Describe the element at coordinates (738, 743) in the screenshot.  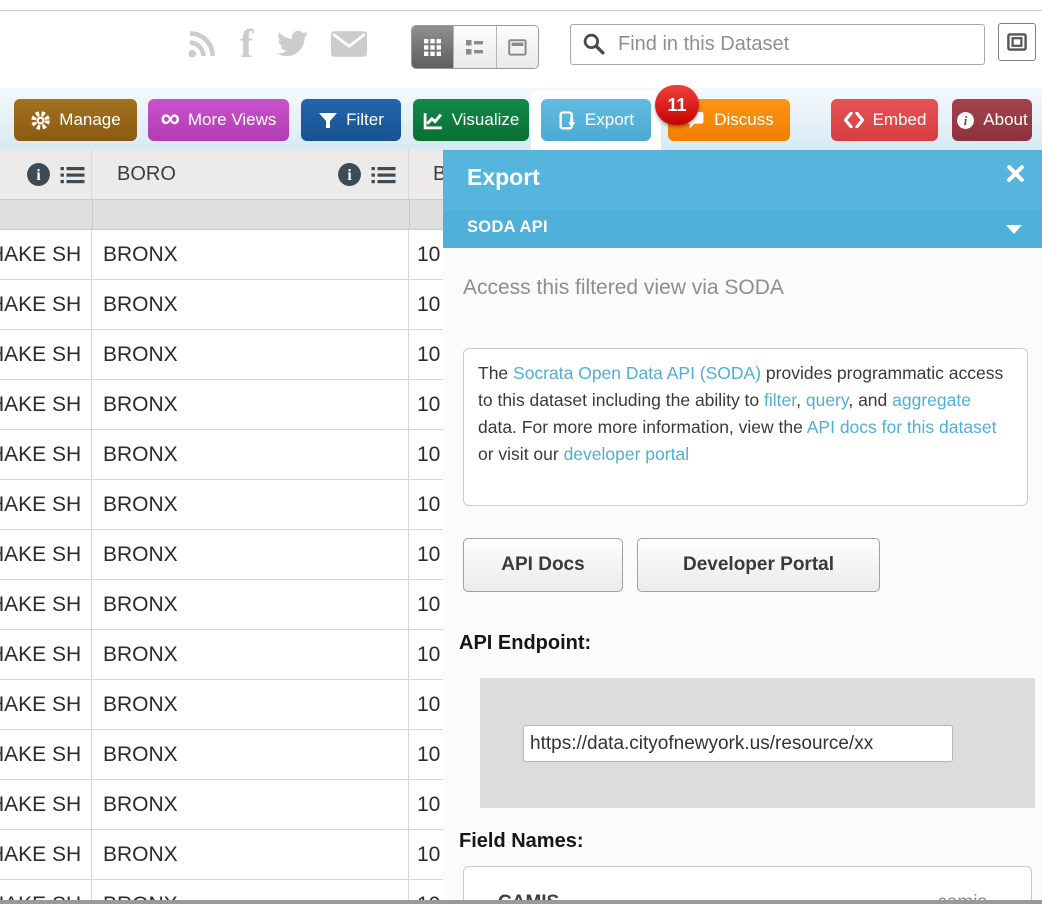
I see `api-endpoint-input` at that location.